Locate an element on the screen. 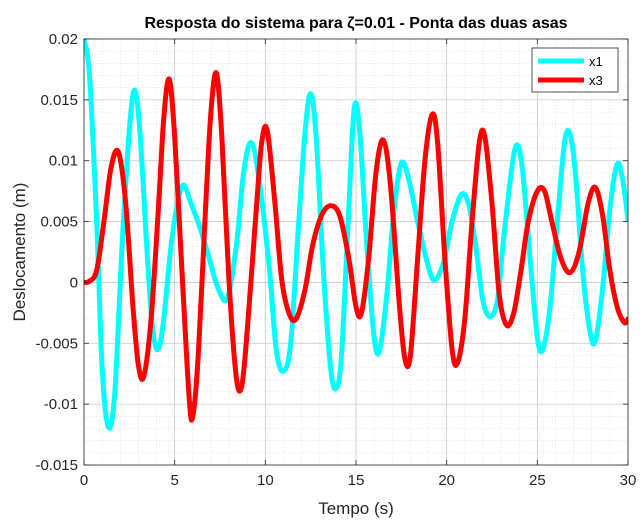  x-tick-label: 15 is located at coordinates (356, 480).